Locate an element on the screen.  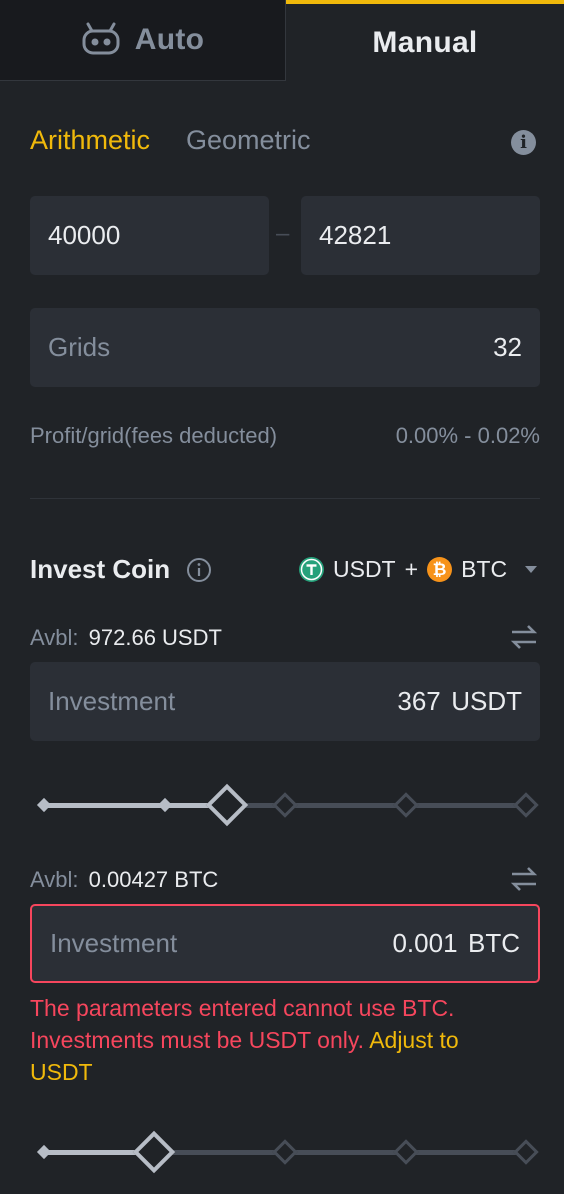
btc-slider is located at coordinates (285, 1152).